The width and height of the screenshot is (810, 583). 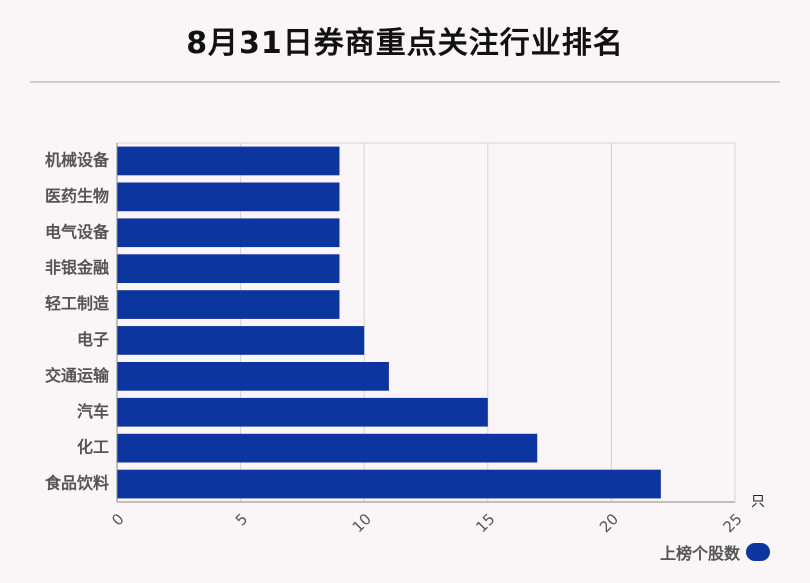 I want to click on category-label-化工: 化工, so click(x=93, y=447).